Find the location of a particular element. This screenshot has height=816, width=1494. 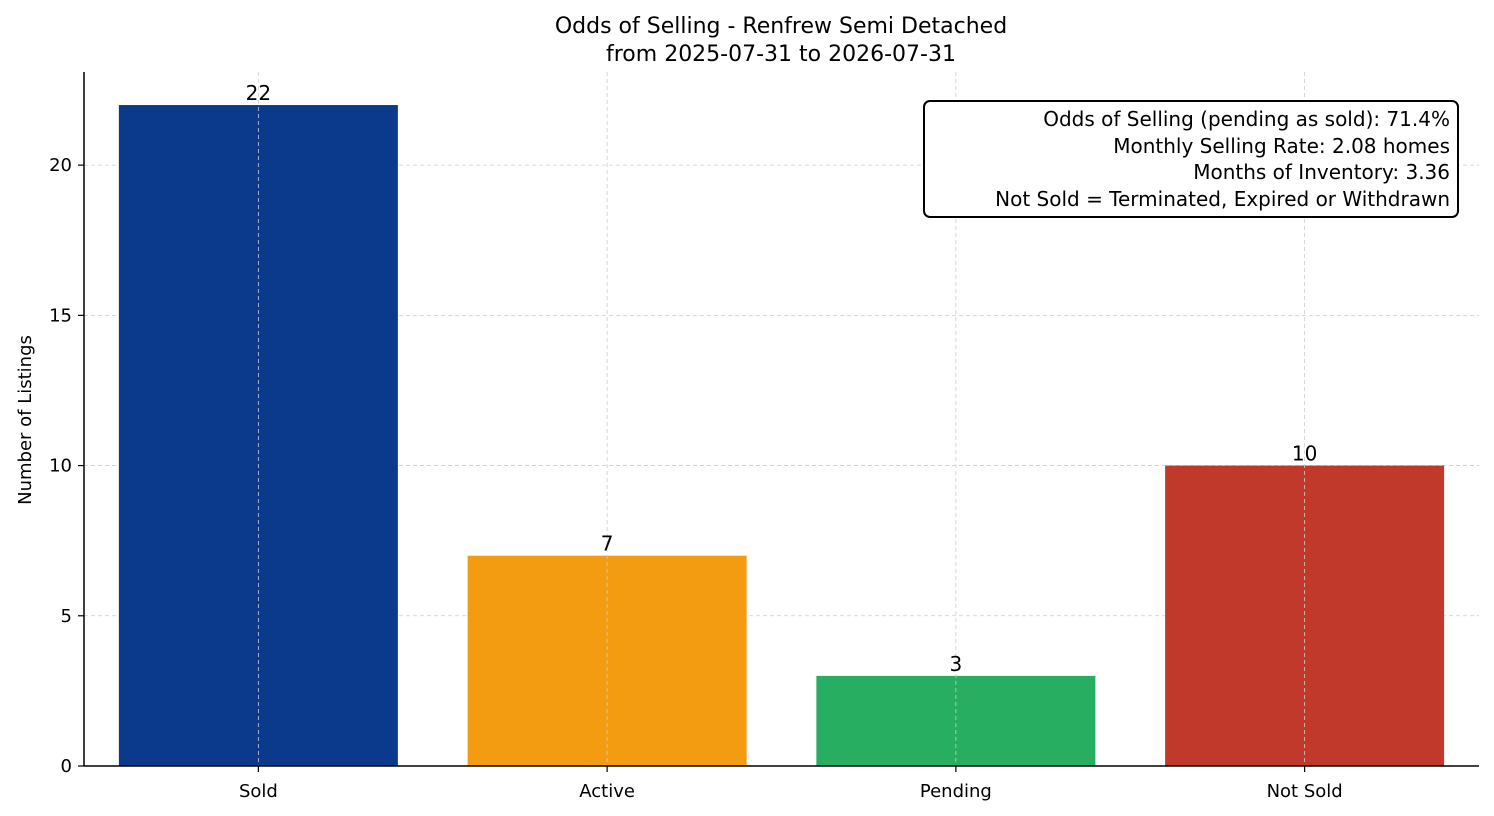

bar-value-label: 22 is located at coordinates (258, 93).